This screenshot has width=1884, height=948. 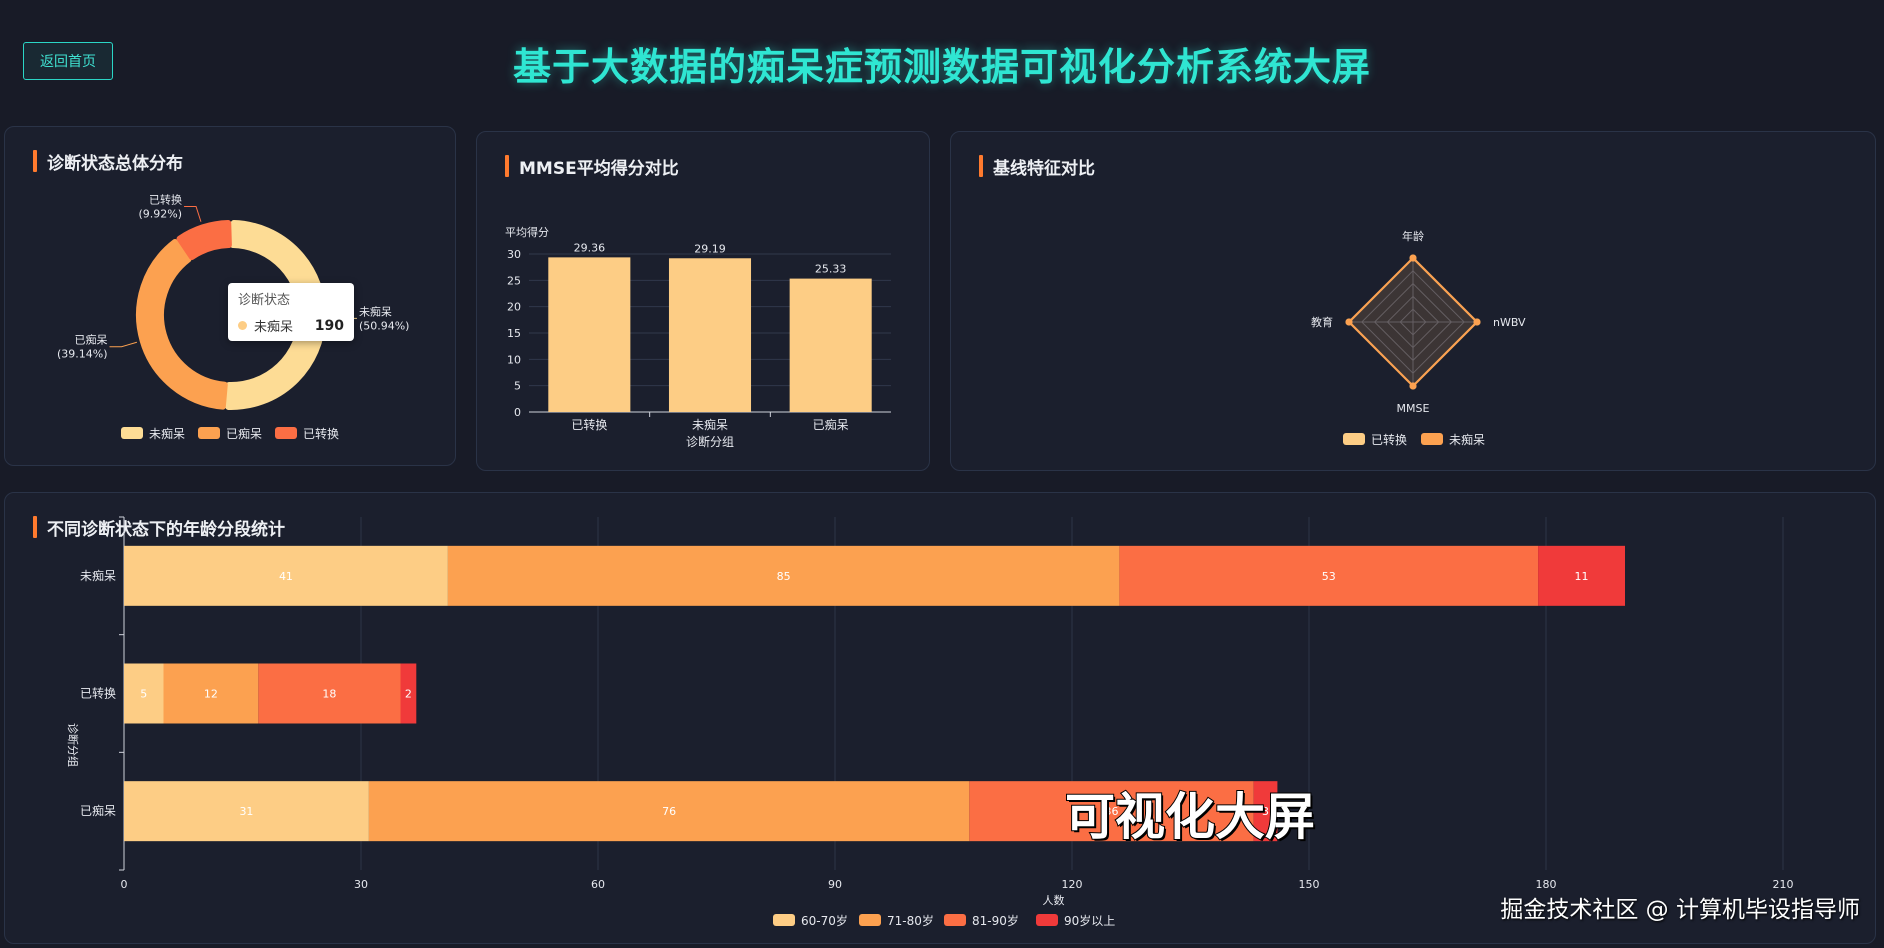 I want to click on stack-legend-label: 81-90岁, so click(x=995, y=920).